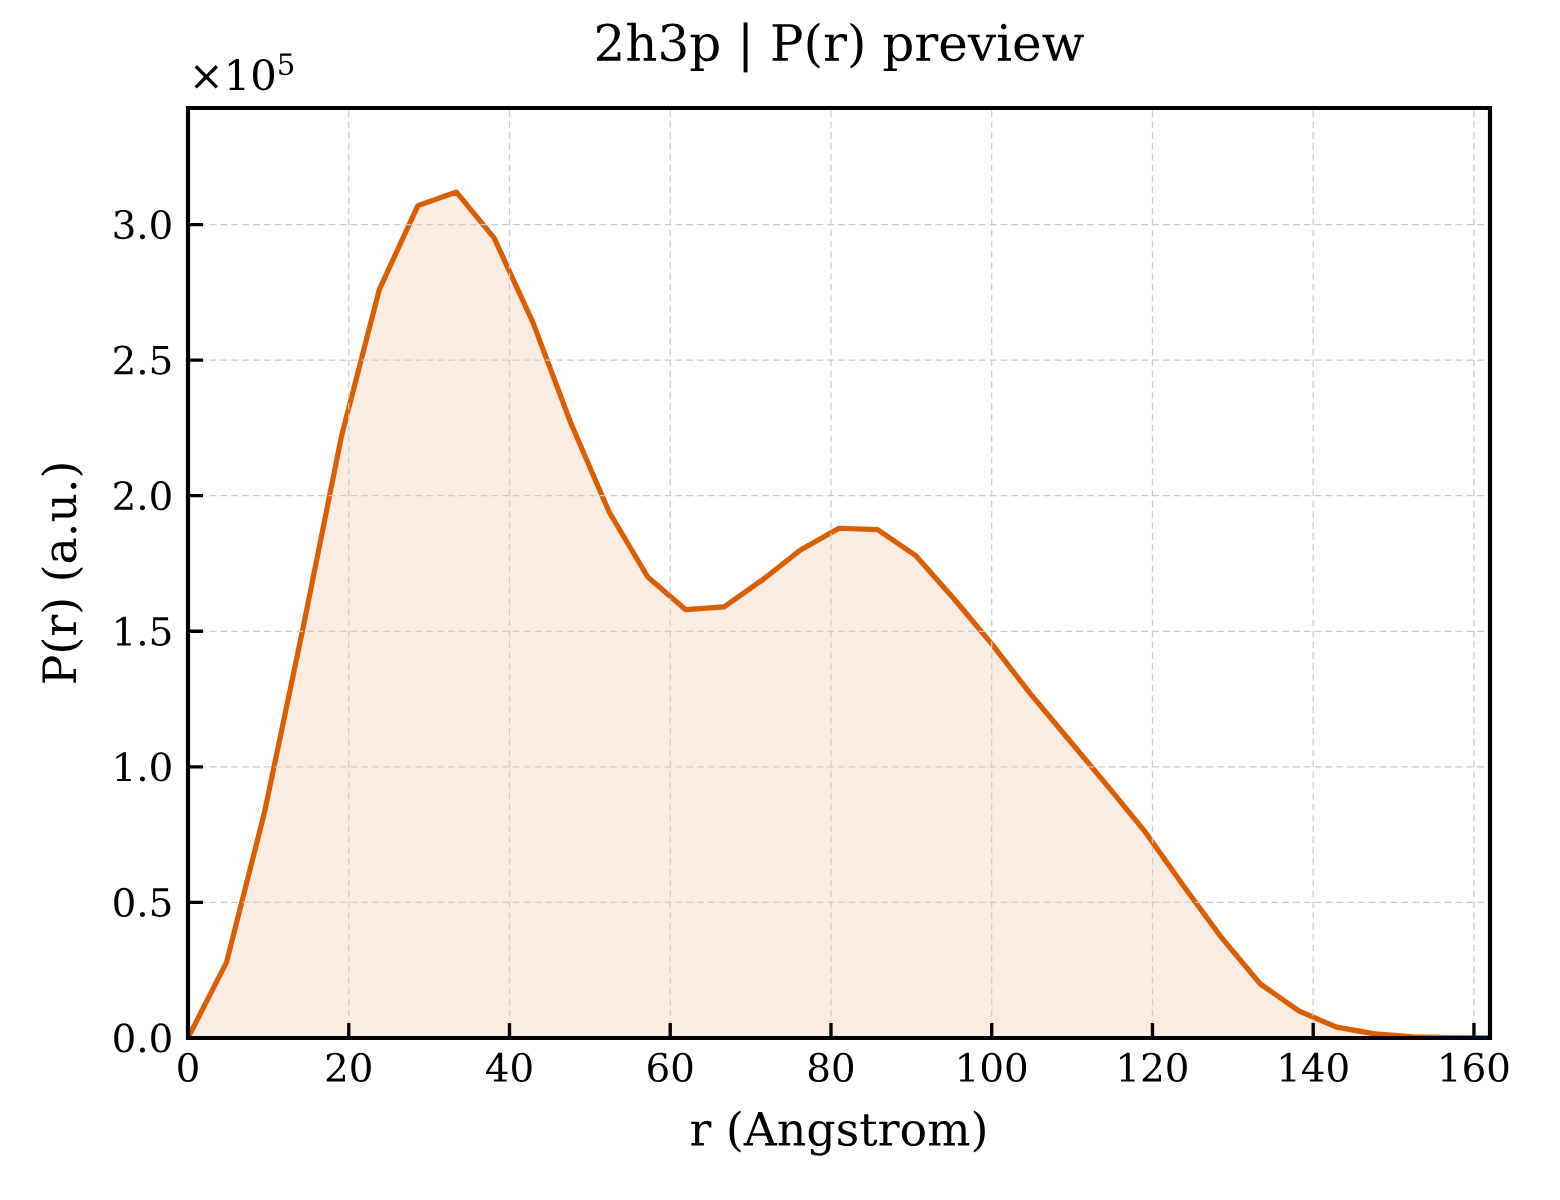  What do you see at coordinates (840, 47) in the screenshot?
I see `chart-title: 2h3p | P(r) preview` at bounding box center [840, 47].